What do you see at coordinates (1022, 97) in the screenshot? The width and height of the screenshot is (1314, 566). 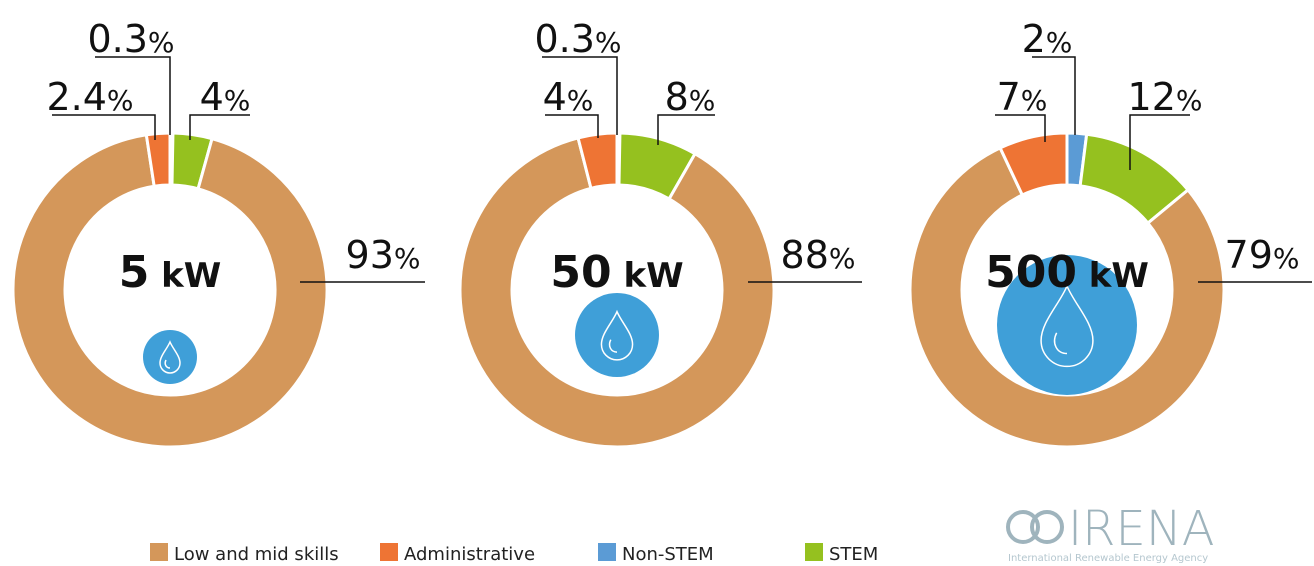 I see `value-label: 7%` at bounding box center [1022, 97].